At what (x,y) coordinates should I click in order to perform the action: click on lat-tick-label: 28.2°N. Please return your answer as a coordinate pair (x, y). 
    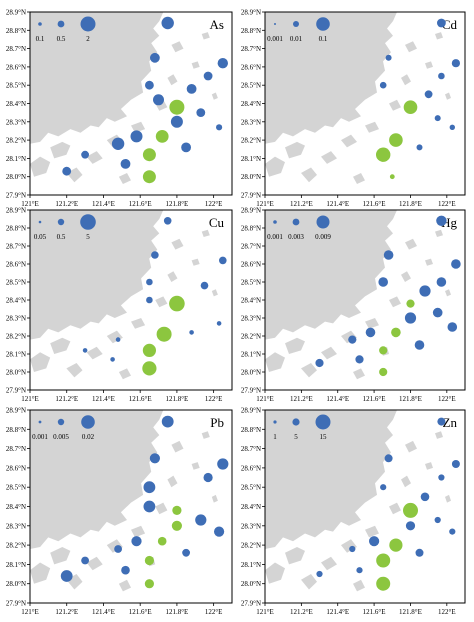
    Looking at the image, I should click on (251, 546).